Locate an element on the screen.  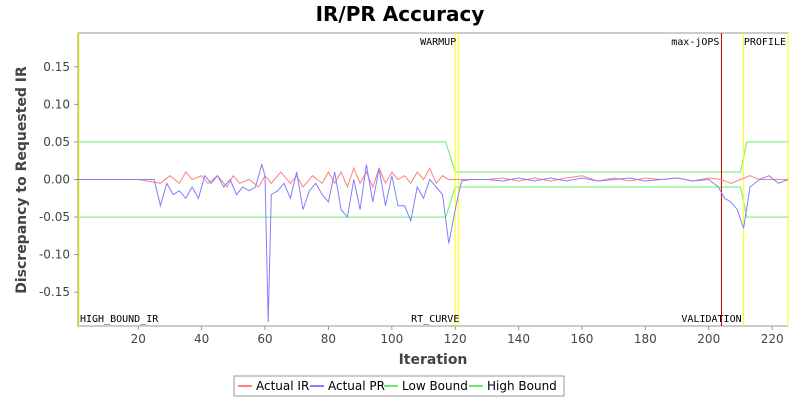
y-tick-label: 0.15 is located at coordinates (56, 67).